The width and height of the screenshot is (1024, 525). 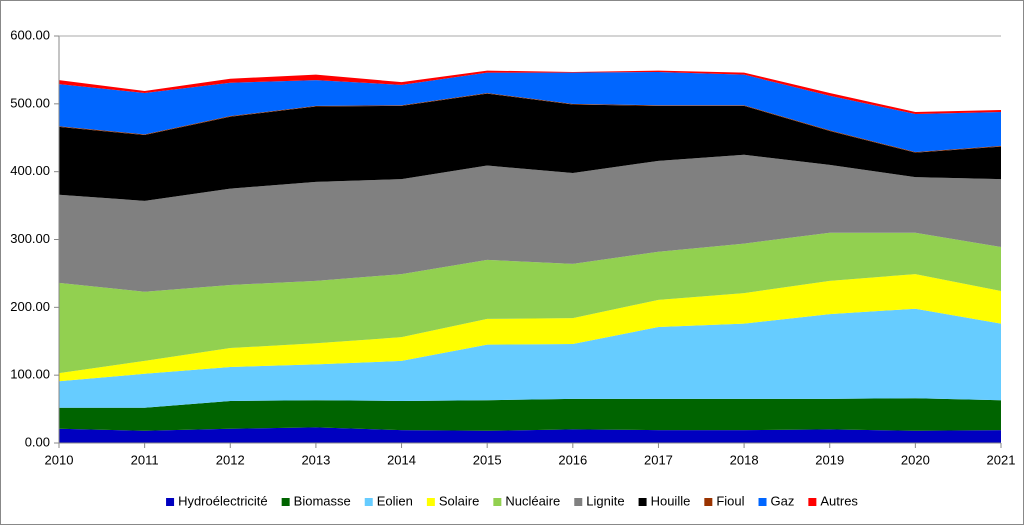 I want to click on x-tick-label: 2011, so click(x=145, y=459).